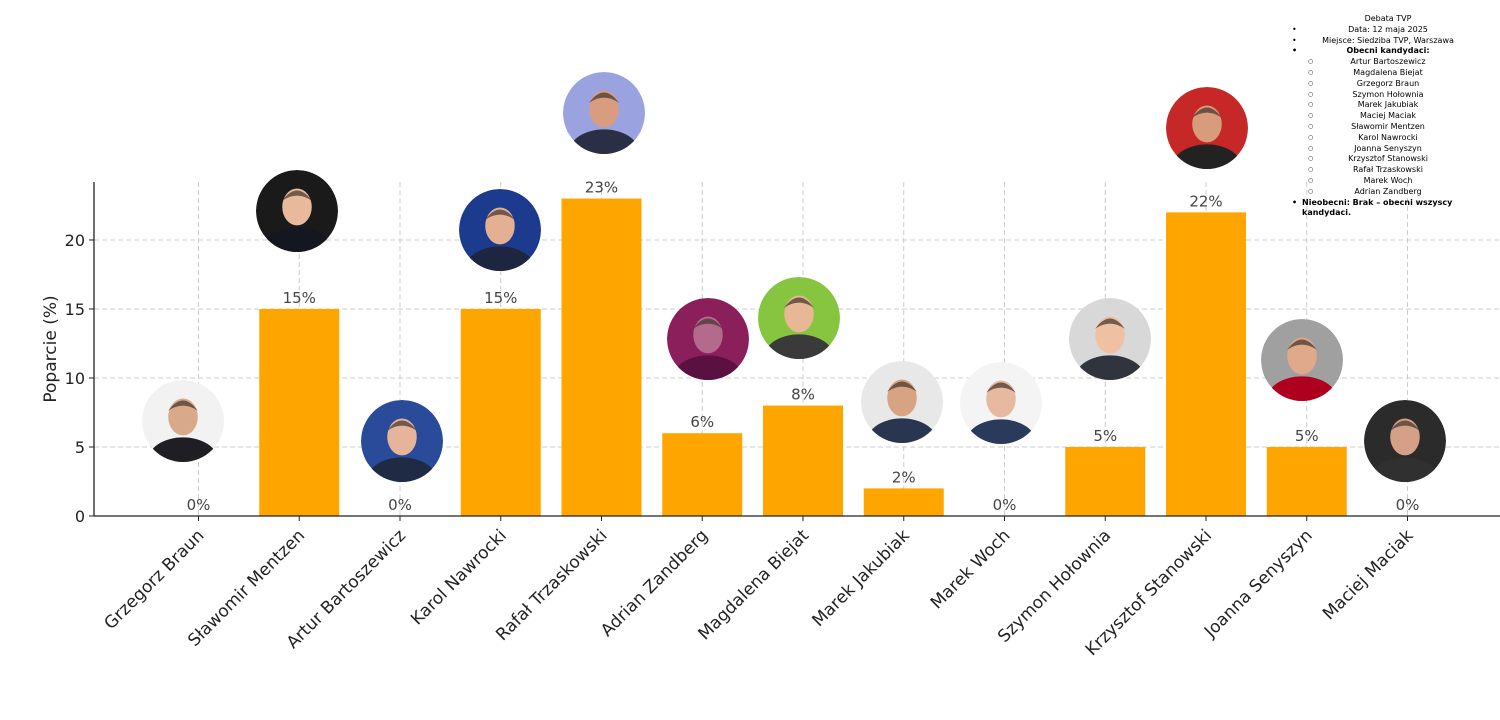  What do you see at coordinates (402, 441) in the screenshot?
I see `avatar-bartoszewicz-icon` at bounding box center [402, 441].